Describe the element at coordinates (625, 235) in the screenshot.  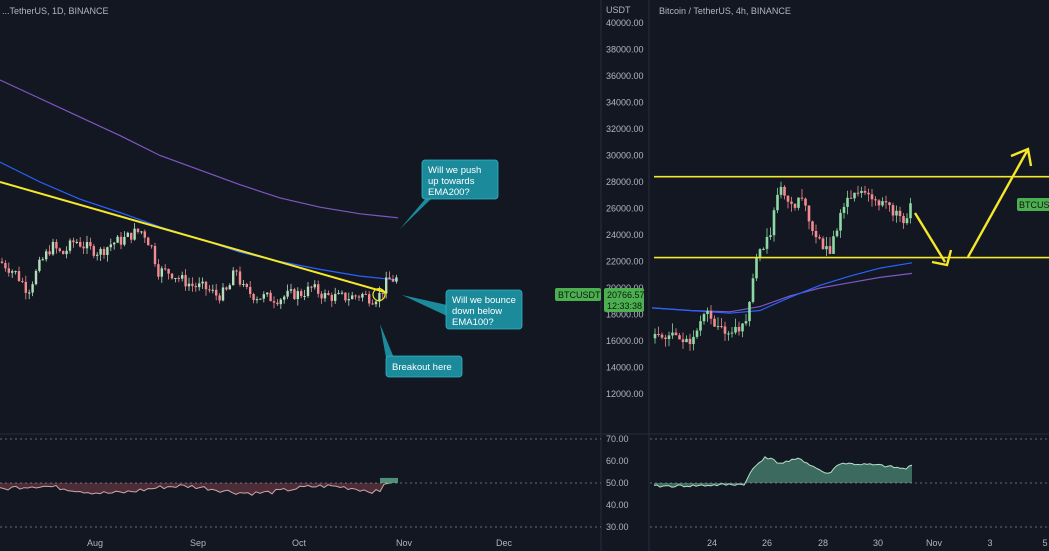
I see `price-tick-label: 24000.00` at that location.